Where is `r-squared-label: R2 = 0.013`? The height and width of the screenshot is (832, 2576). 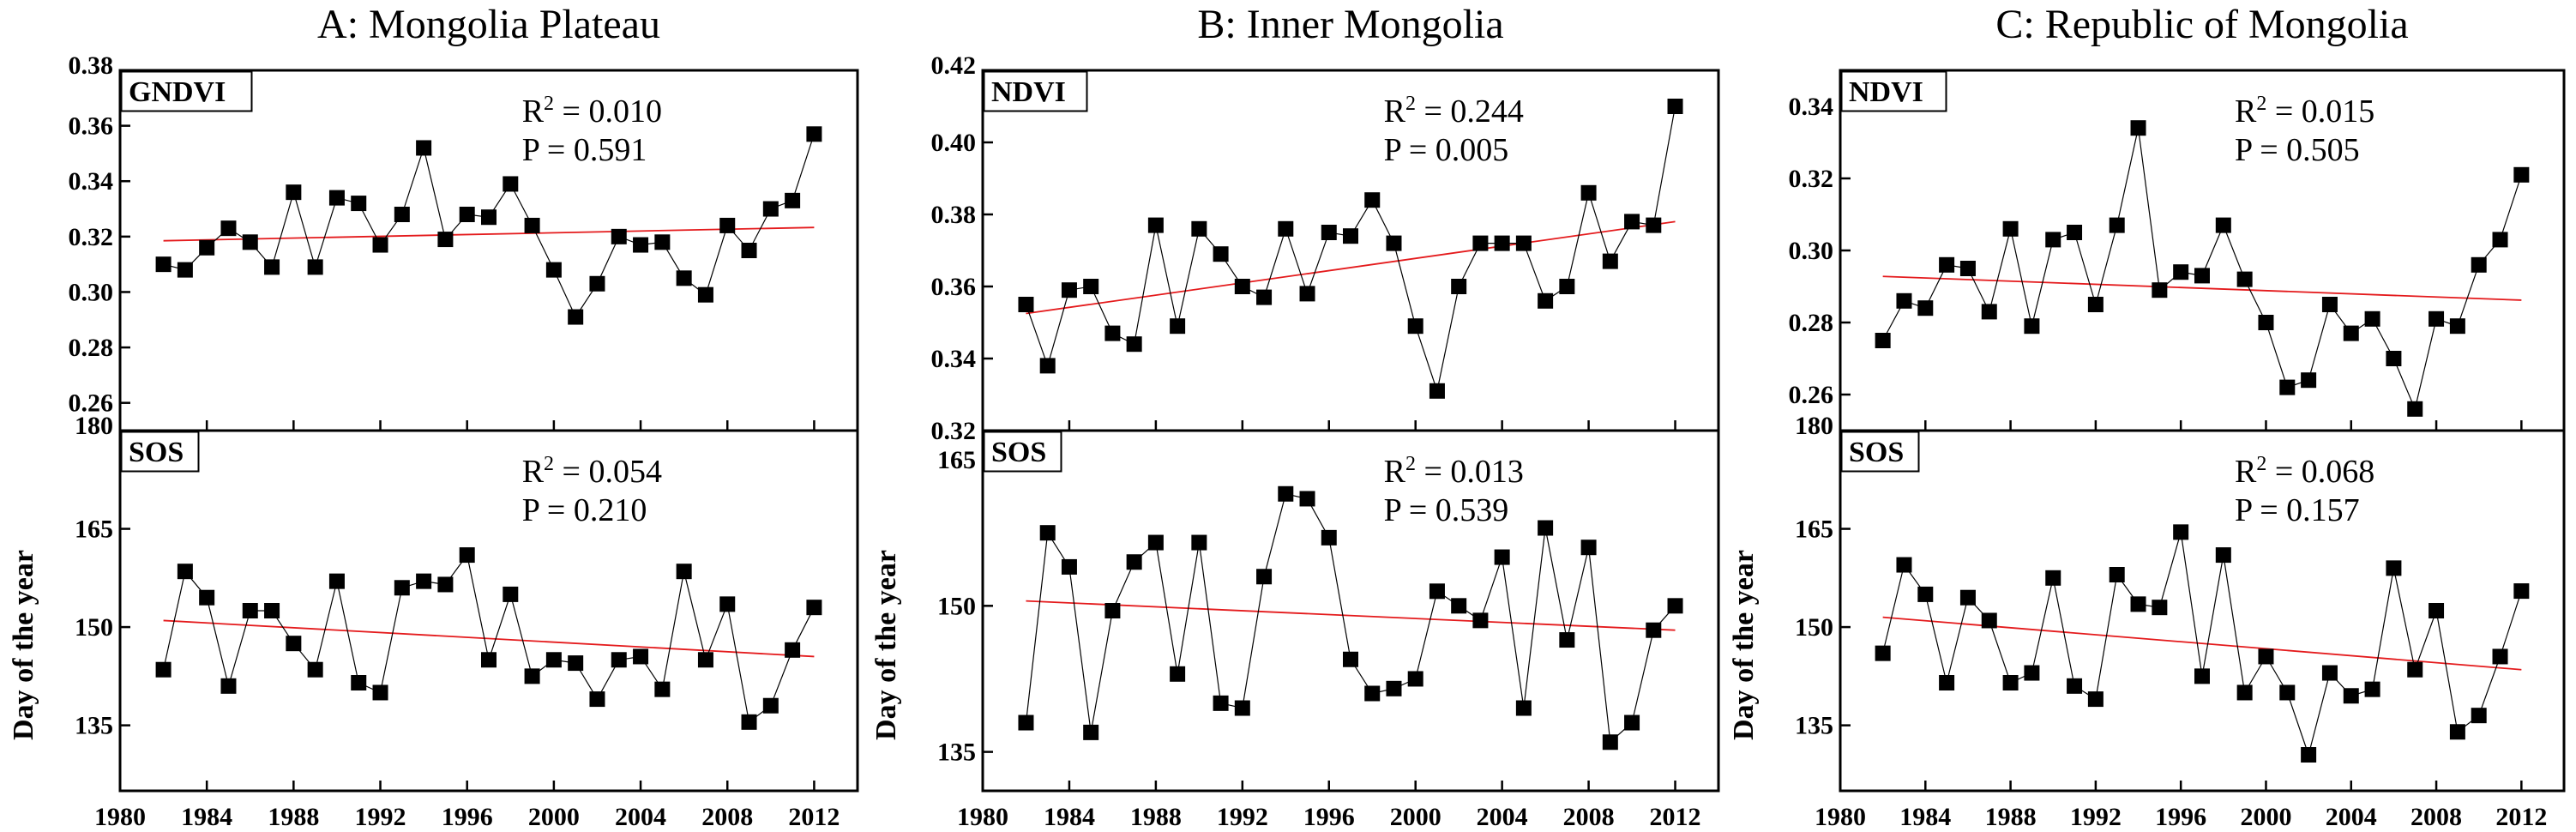
r-squared-label: R2 = 0.013 is located at coordinates (1454, 471).